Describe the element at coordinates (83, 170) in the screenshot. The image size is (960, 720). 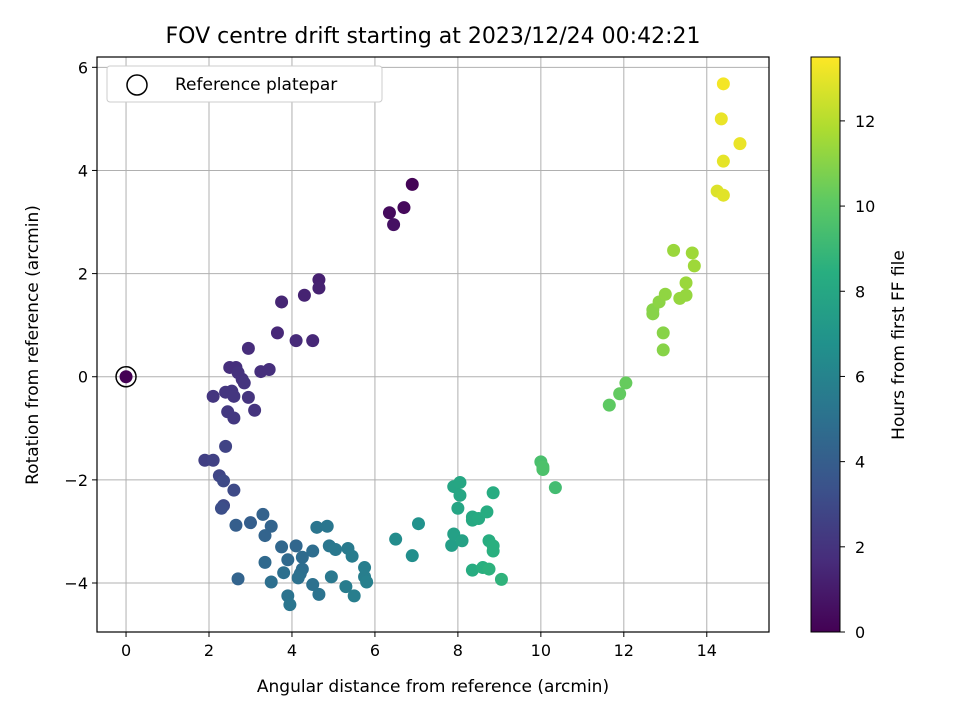
I see `y-tick-label: 4` at that location.